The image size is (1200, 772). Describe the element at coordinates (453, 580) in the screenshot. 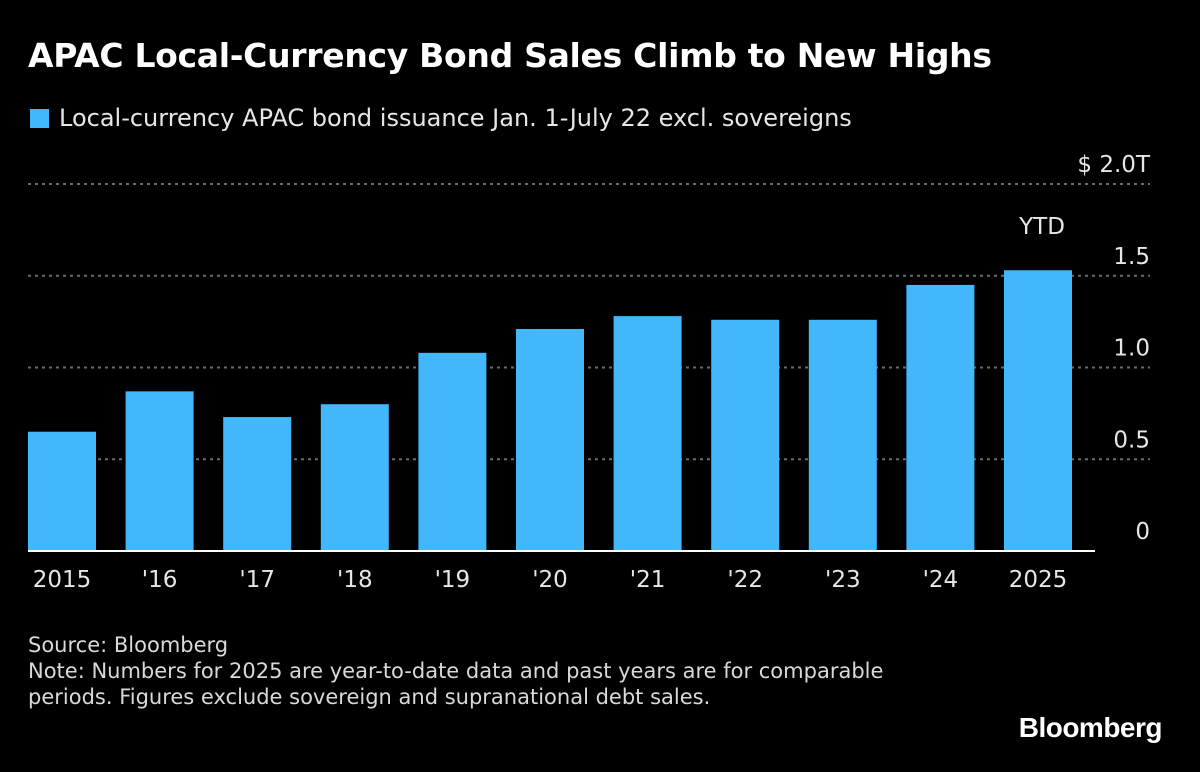

I see `x-tick-label: '19` at that location.